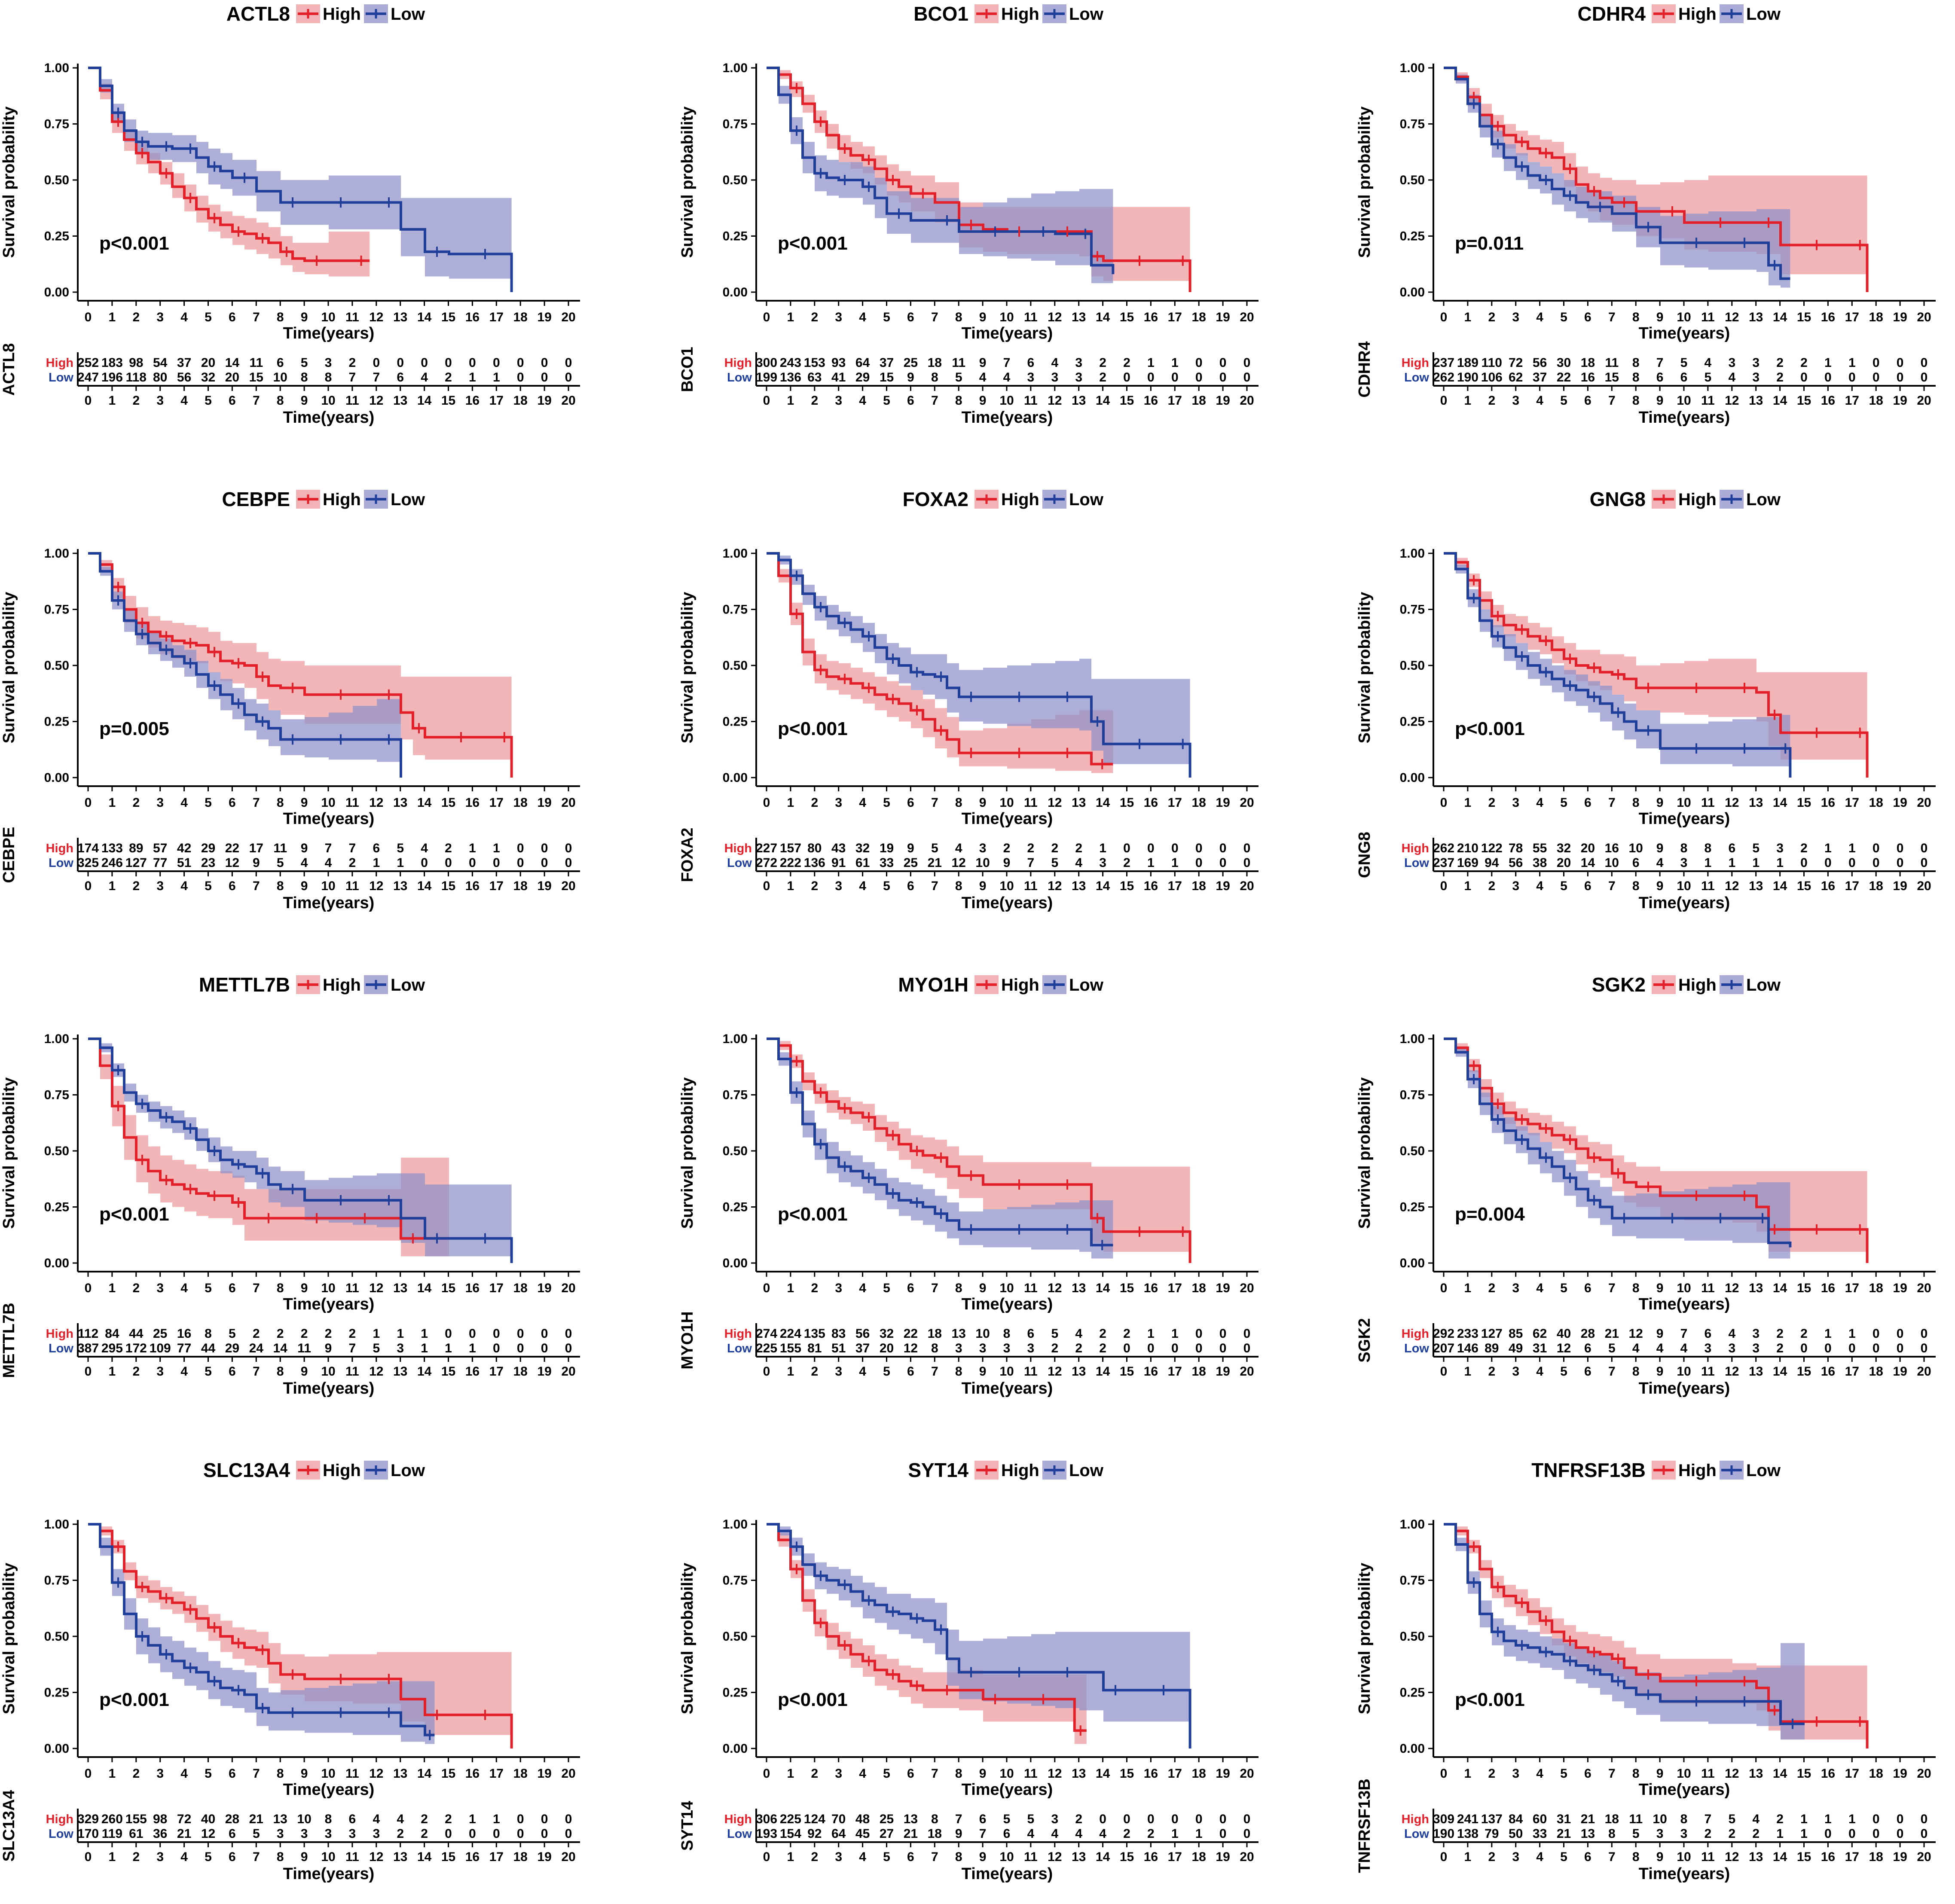  I want to click on x-tick-label: 5, so click(208, 317).